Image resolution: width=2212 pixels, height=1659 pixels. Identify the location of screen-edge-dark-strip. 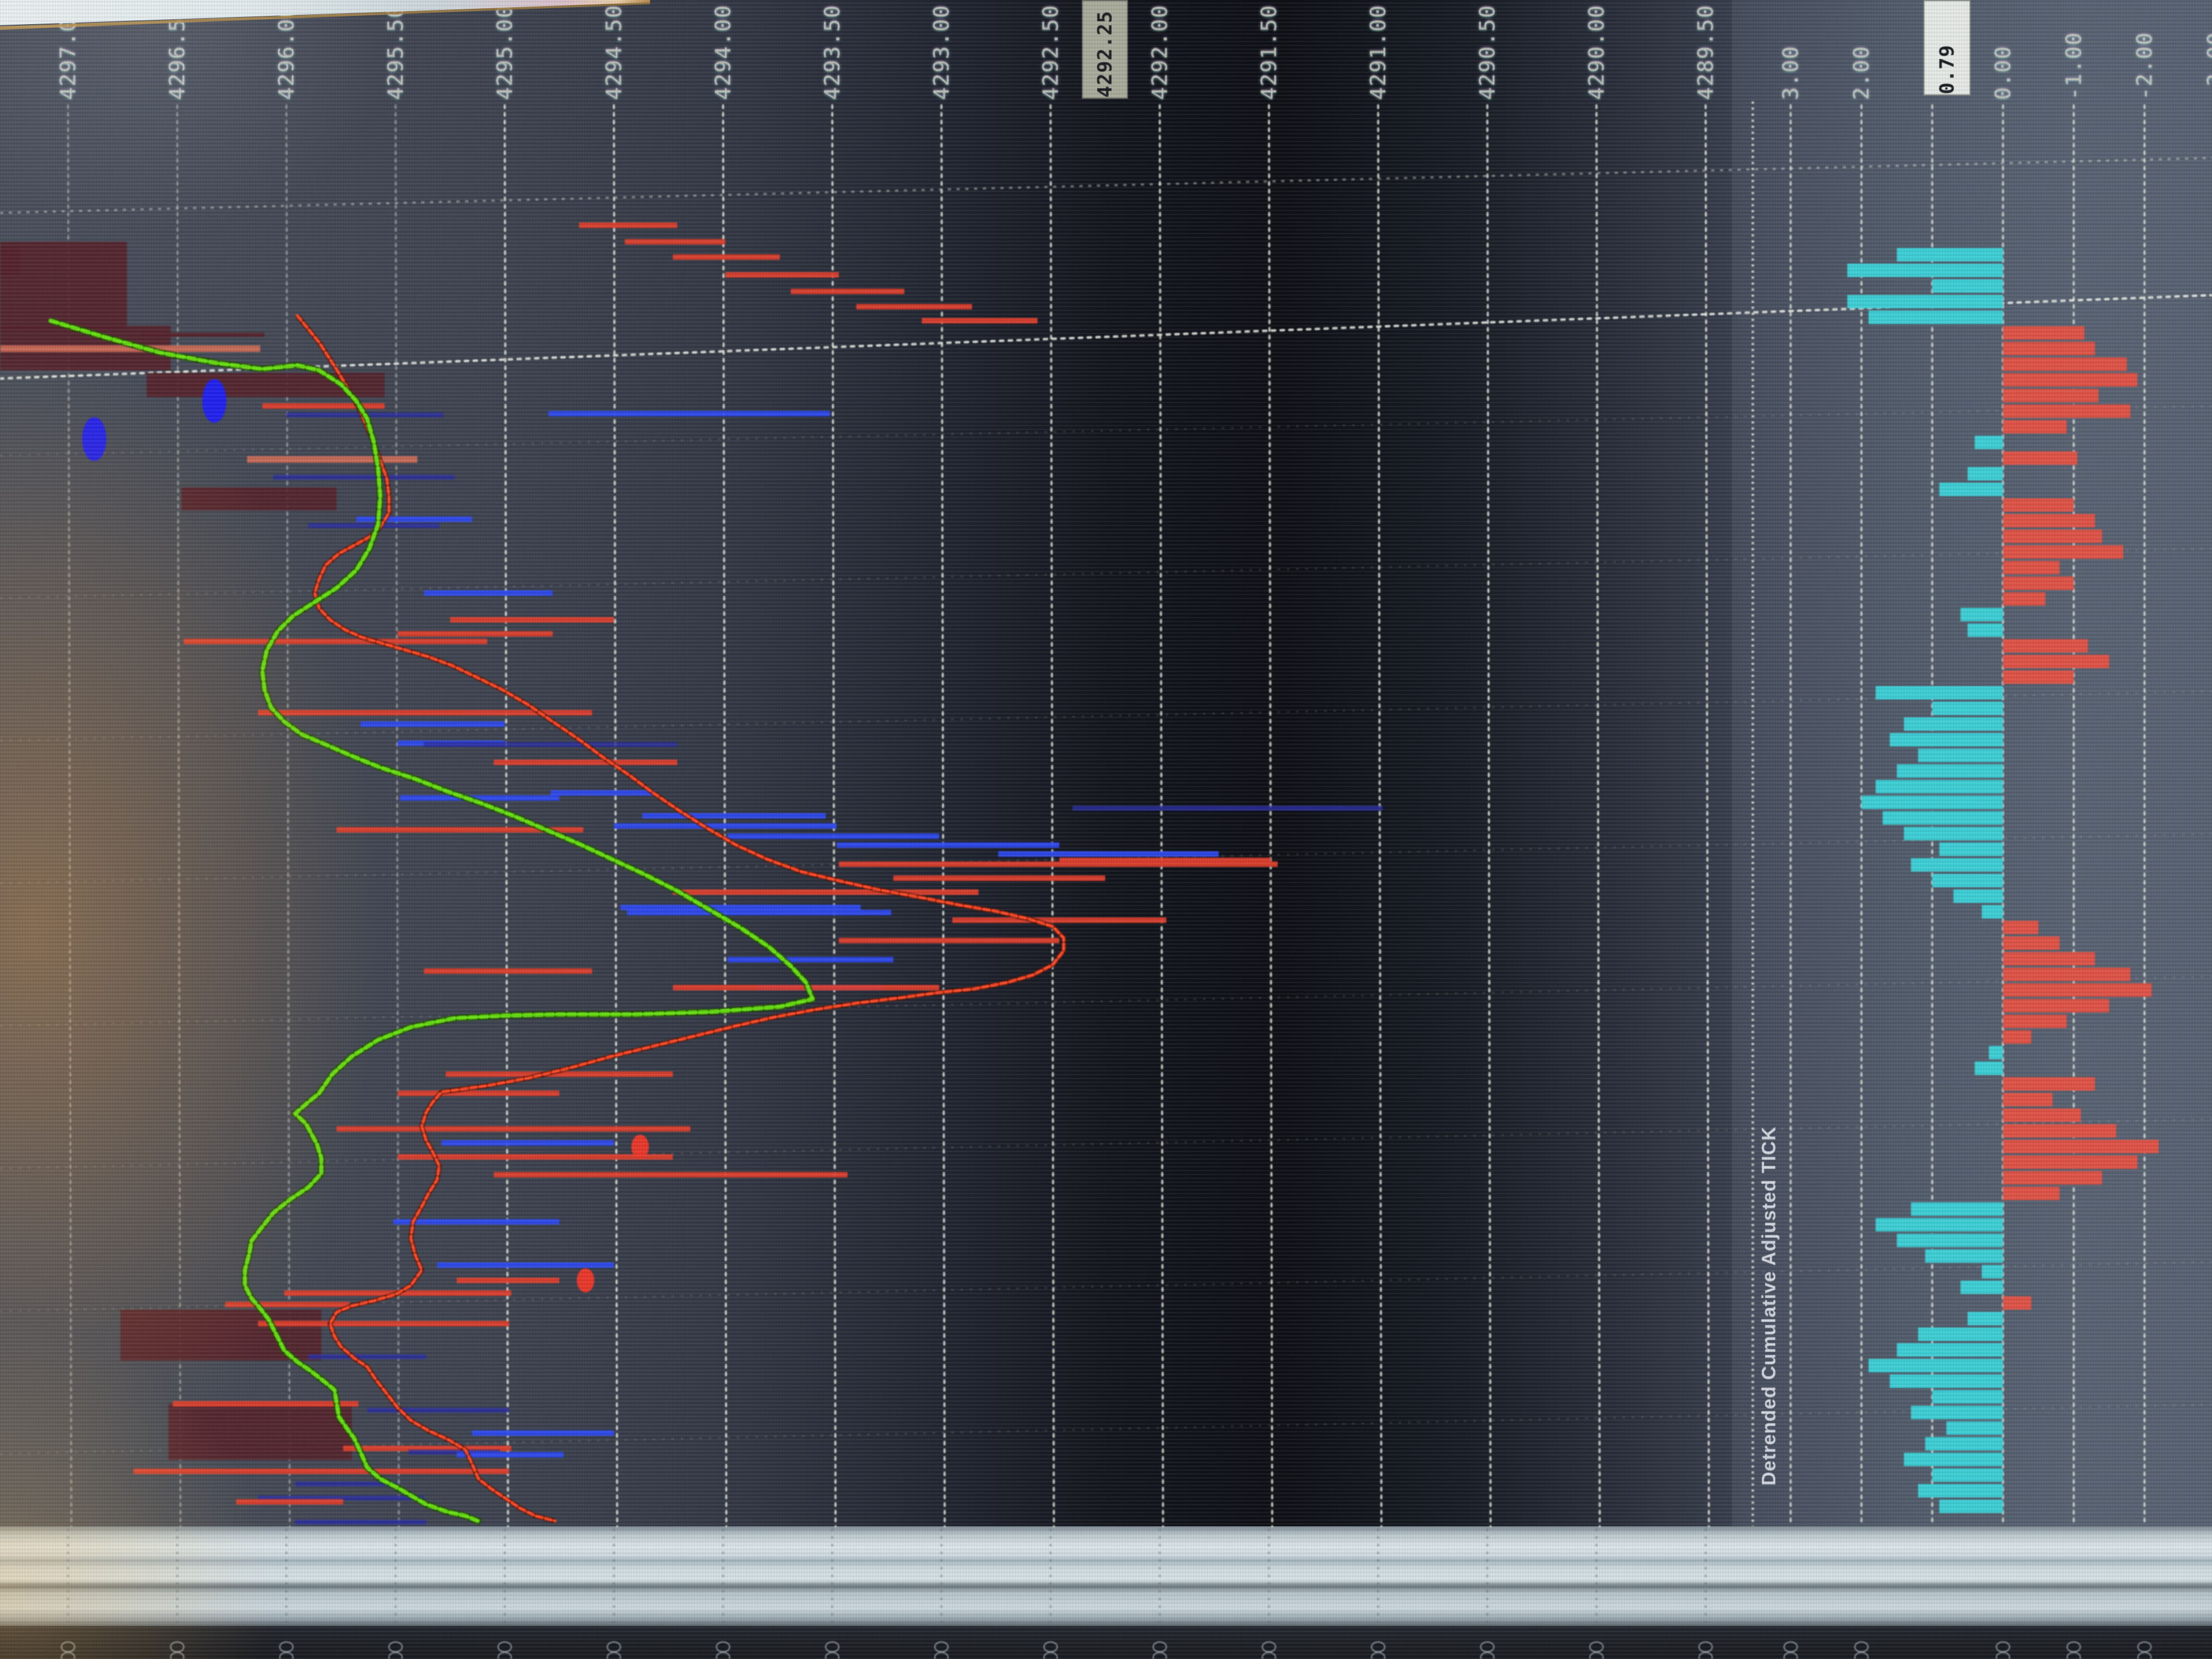
(1106, 1642).